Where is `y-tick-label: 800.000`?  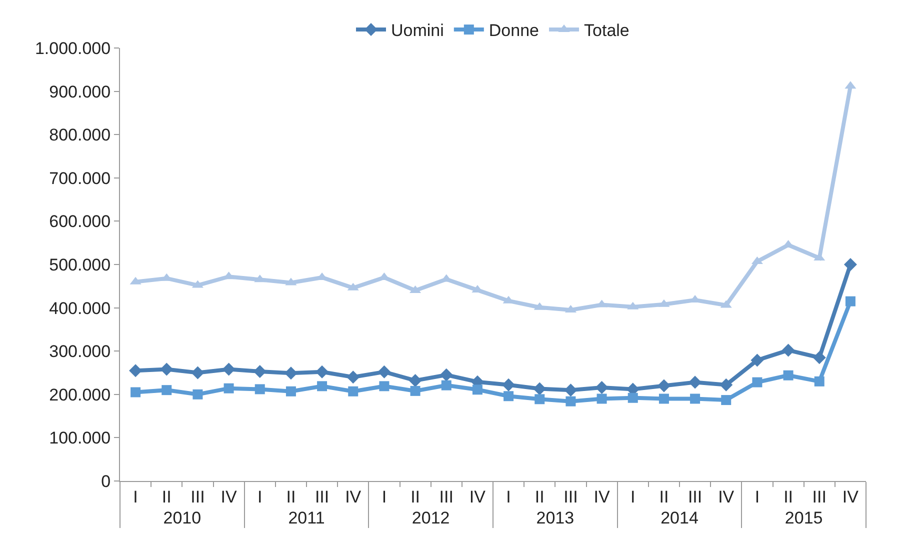
y-tick-label: 800.000 is located at coordinates (80, 135).